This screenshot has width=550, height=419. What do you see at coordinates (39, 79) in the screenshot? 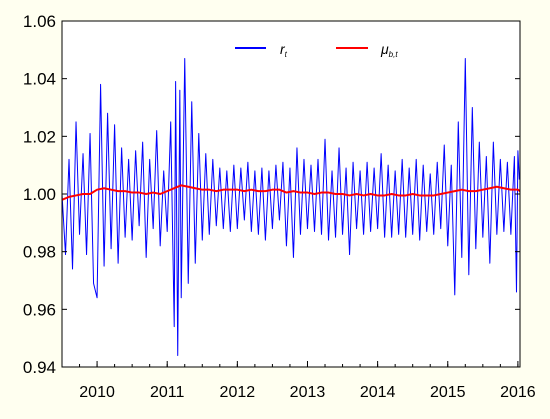
I see `y-tick-label: 1.04` at bounding box center [39, 79].